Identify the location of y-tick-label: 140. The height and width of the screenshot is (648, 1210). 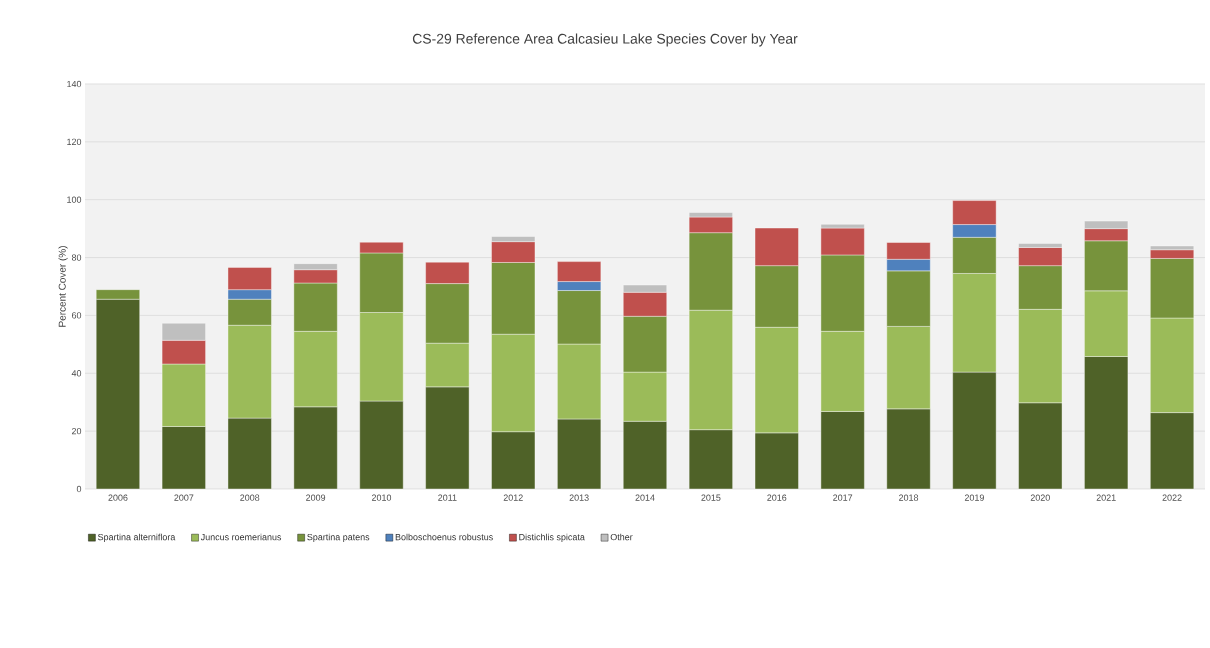
(74, 84).